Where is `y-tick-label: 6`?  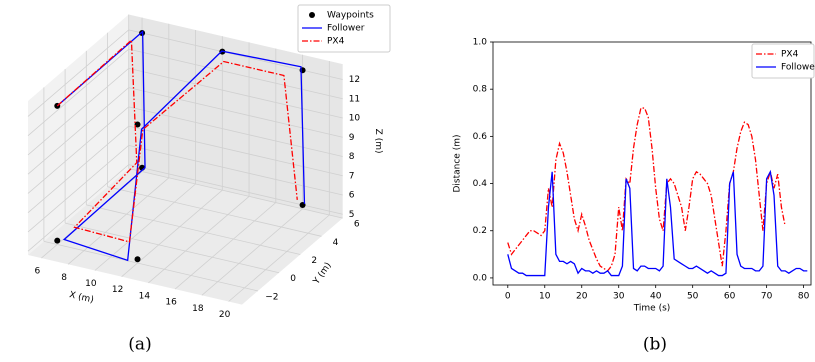
y-tick-label: 6 is located at coordinates (357, 225).